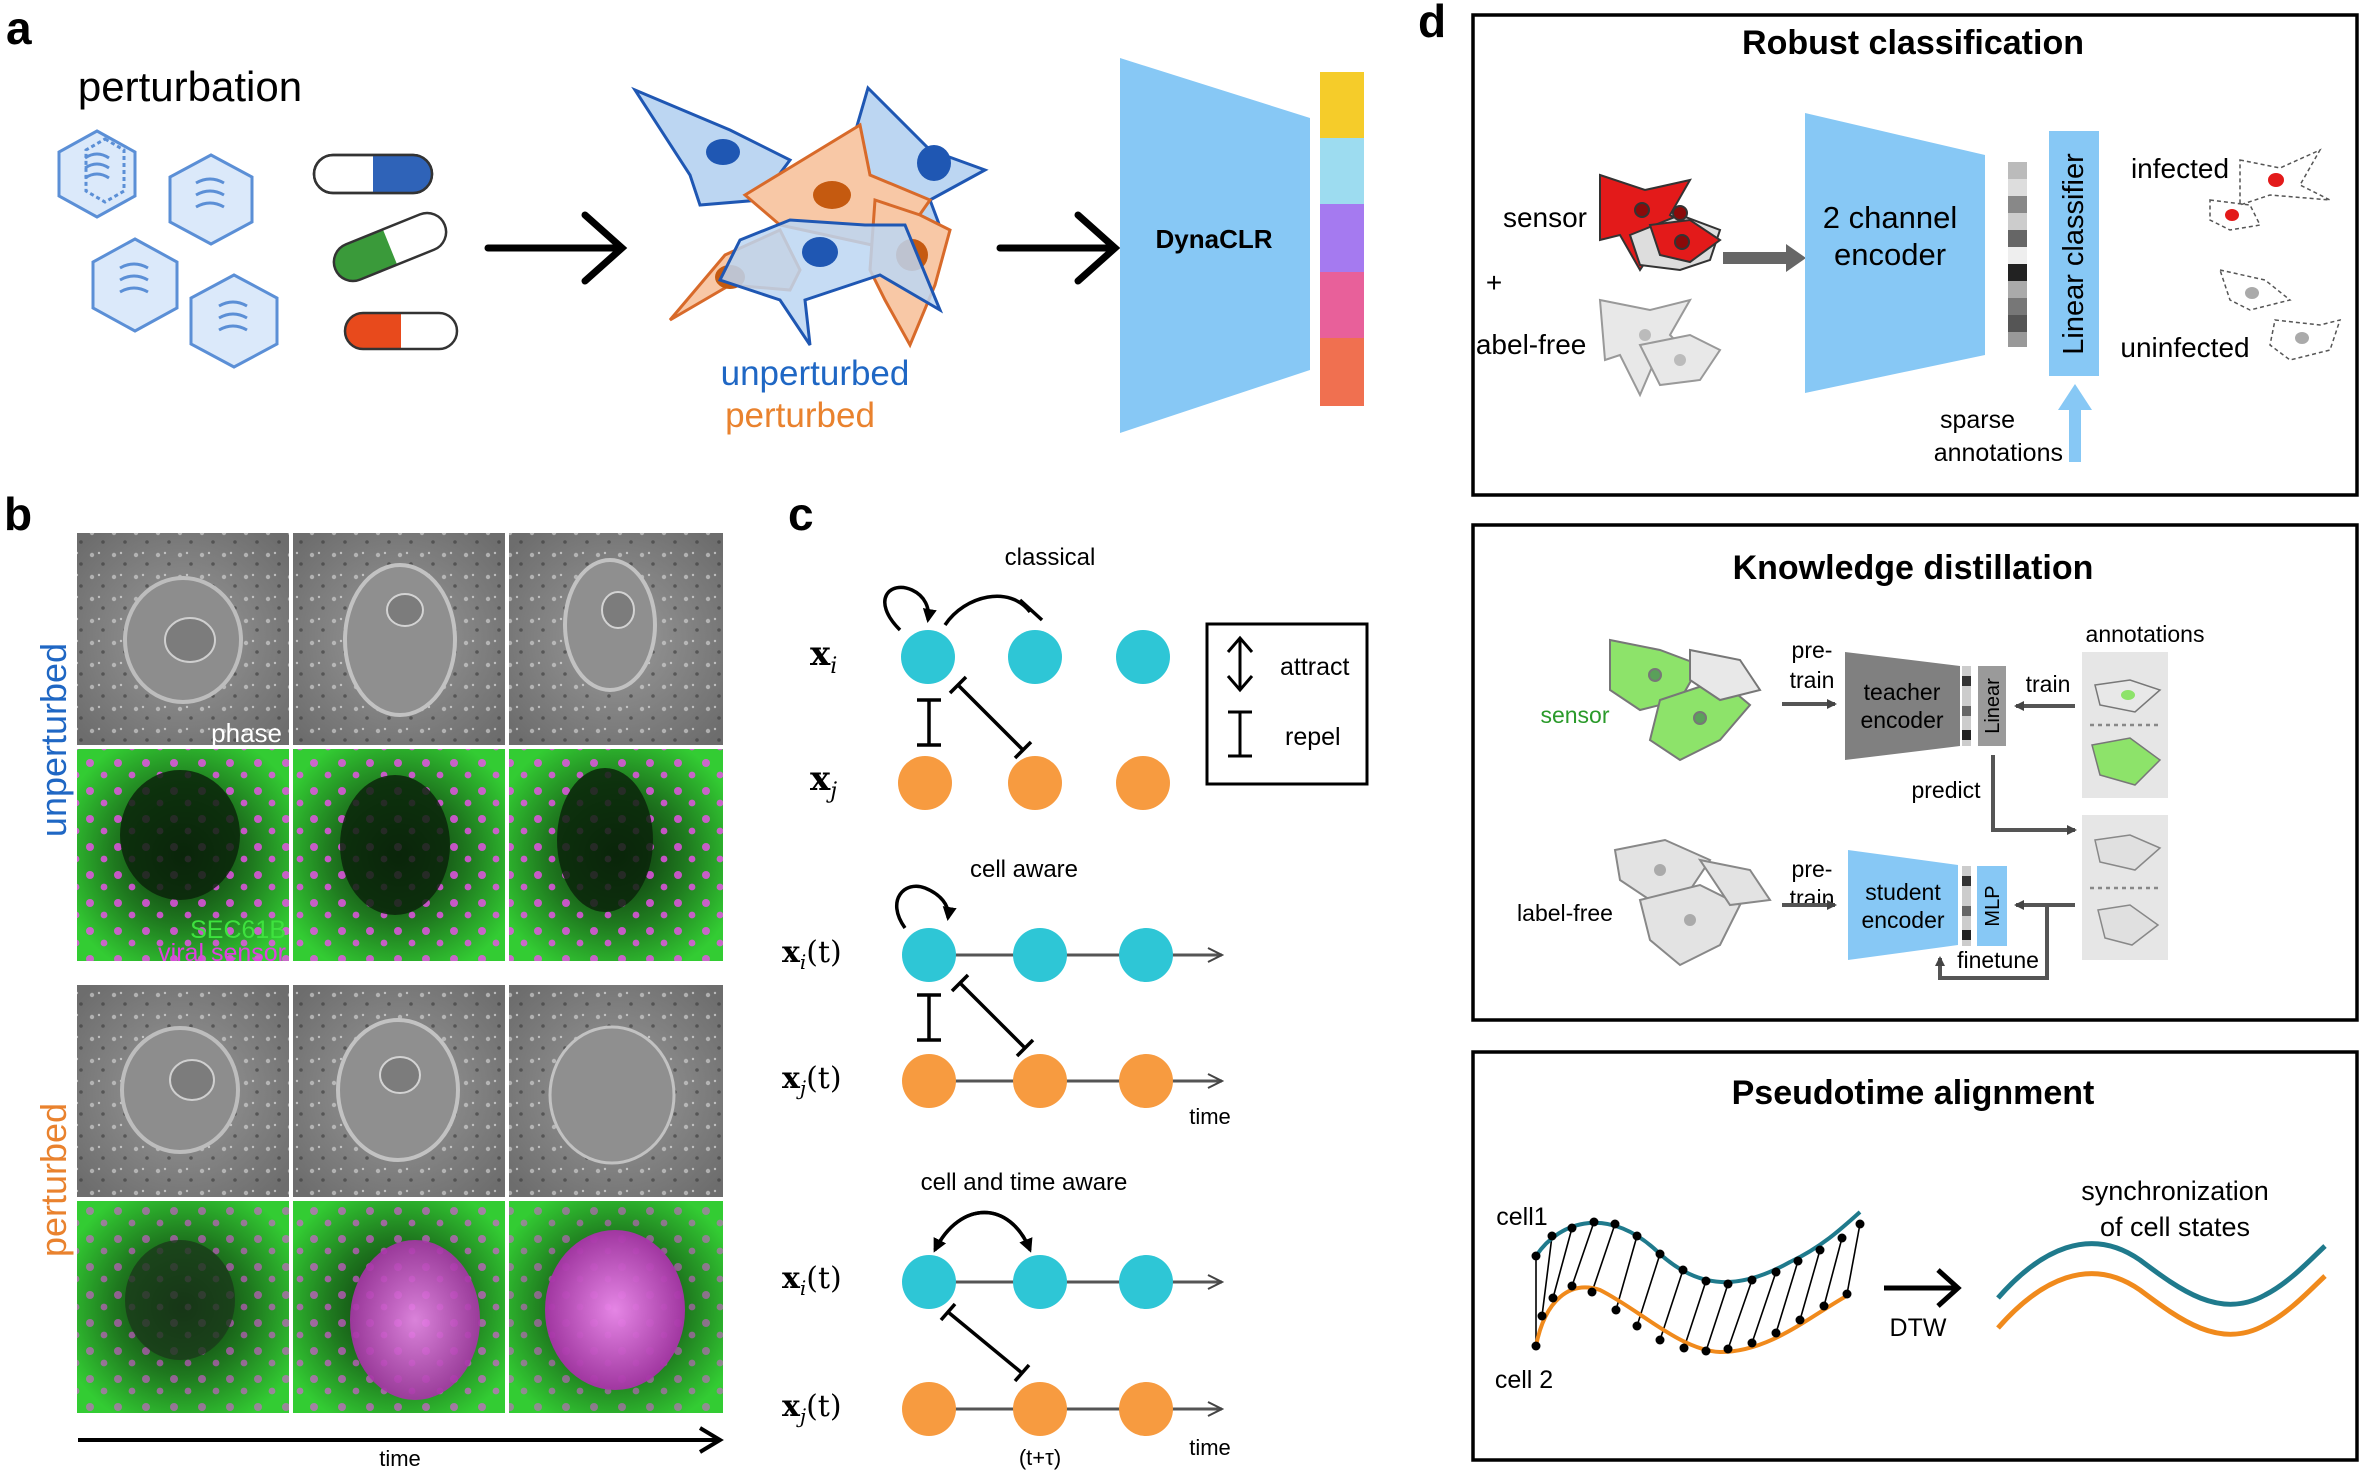 The height and width of the screenshot is (1473, 2362). What do you see at coordinates (1494, 282) in the screenshot?
I see `plus-label: +` at bounding box center [1494, 282].